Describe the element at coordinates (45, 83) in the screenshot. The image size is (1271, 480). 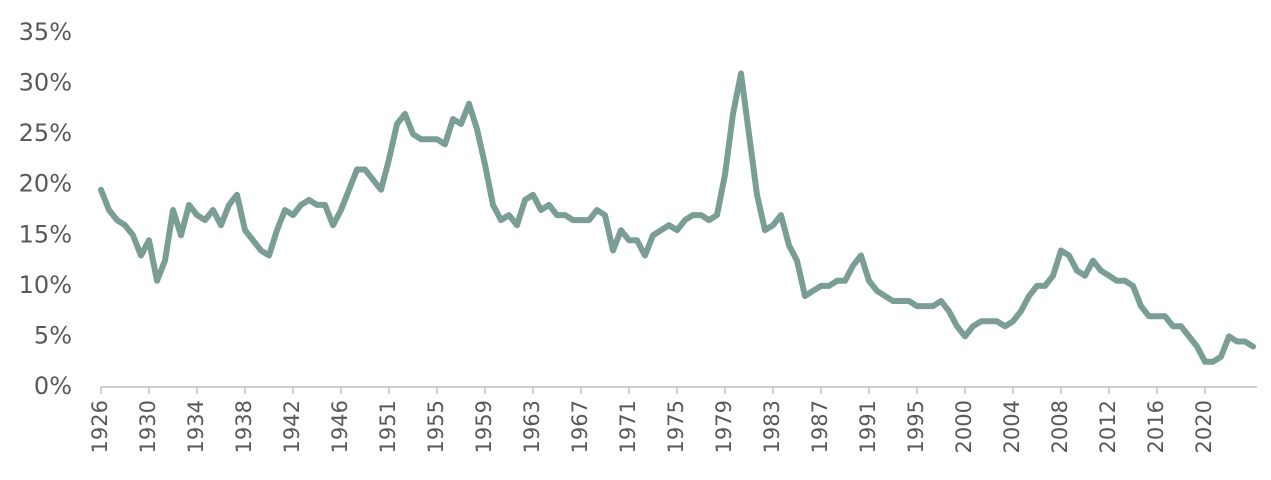
I see `y-tick-label: 30%` at that location.